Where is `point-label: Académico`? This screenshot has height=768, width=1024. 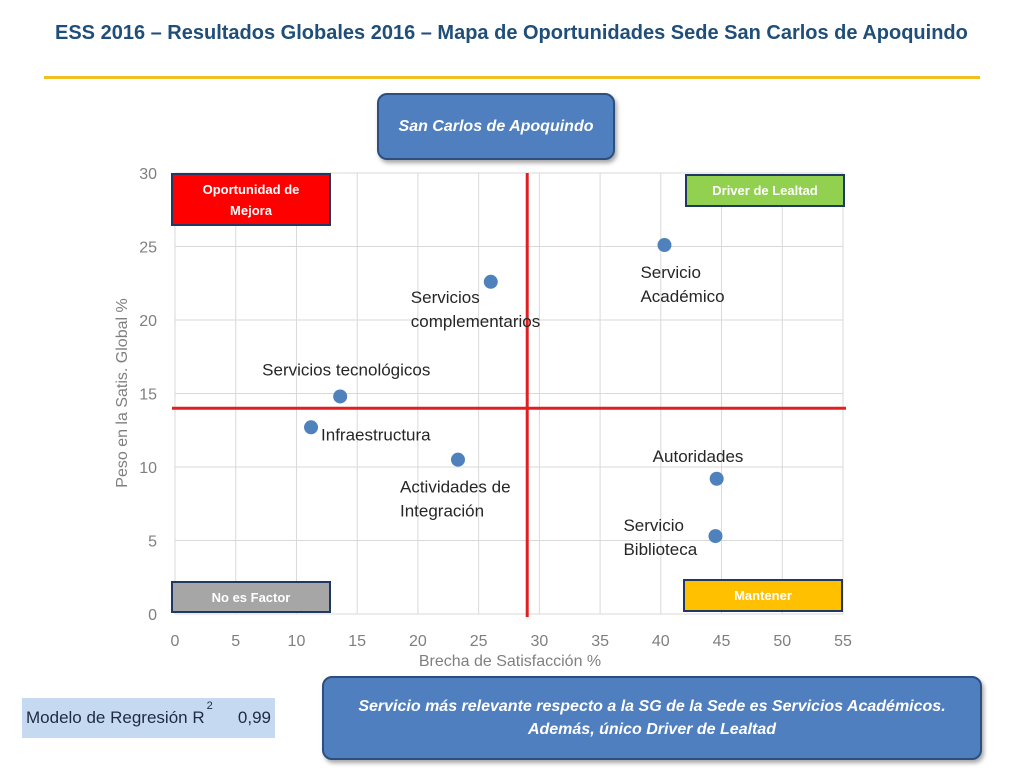
point-label: Académico is located at coordinates (682, 296).